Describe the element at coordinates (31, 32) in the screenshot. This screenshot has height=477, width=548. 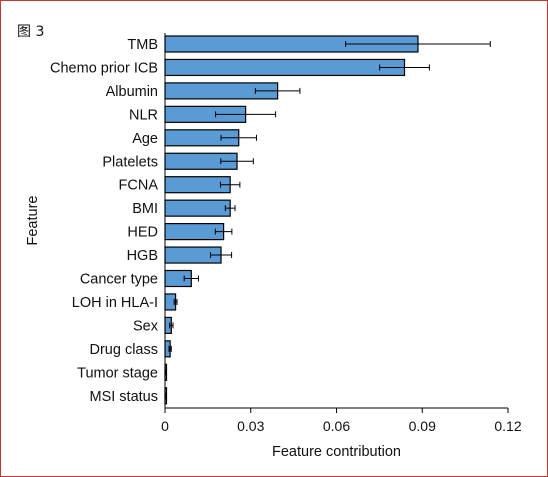
I see `figure-label: 图 3` at that location.